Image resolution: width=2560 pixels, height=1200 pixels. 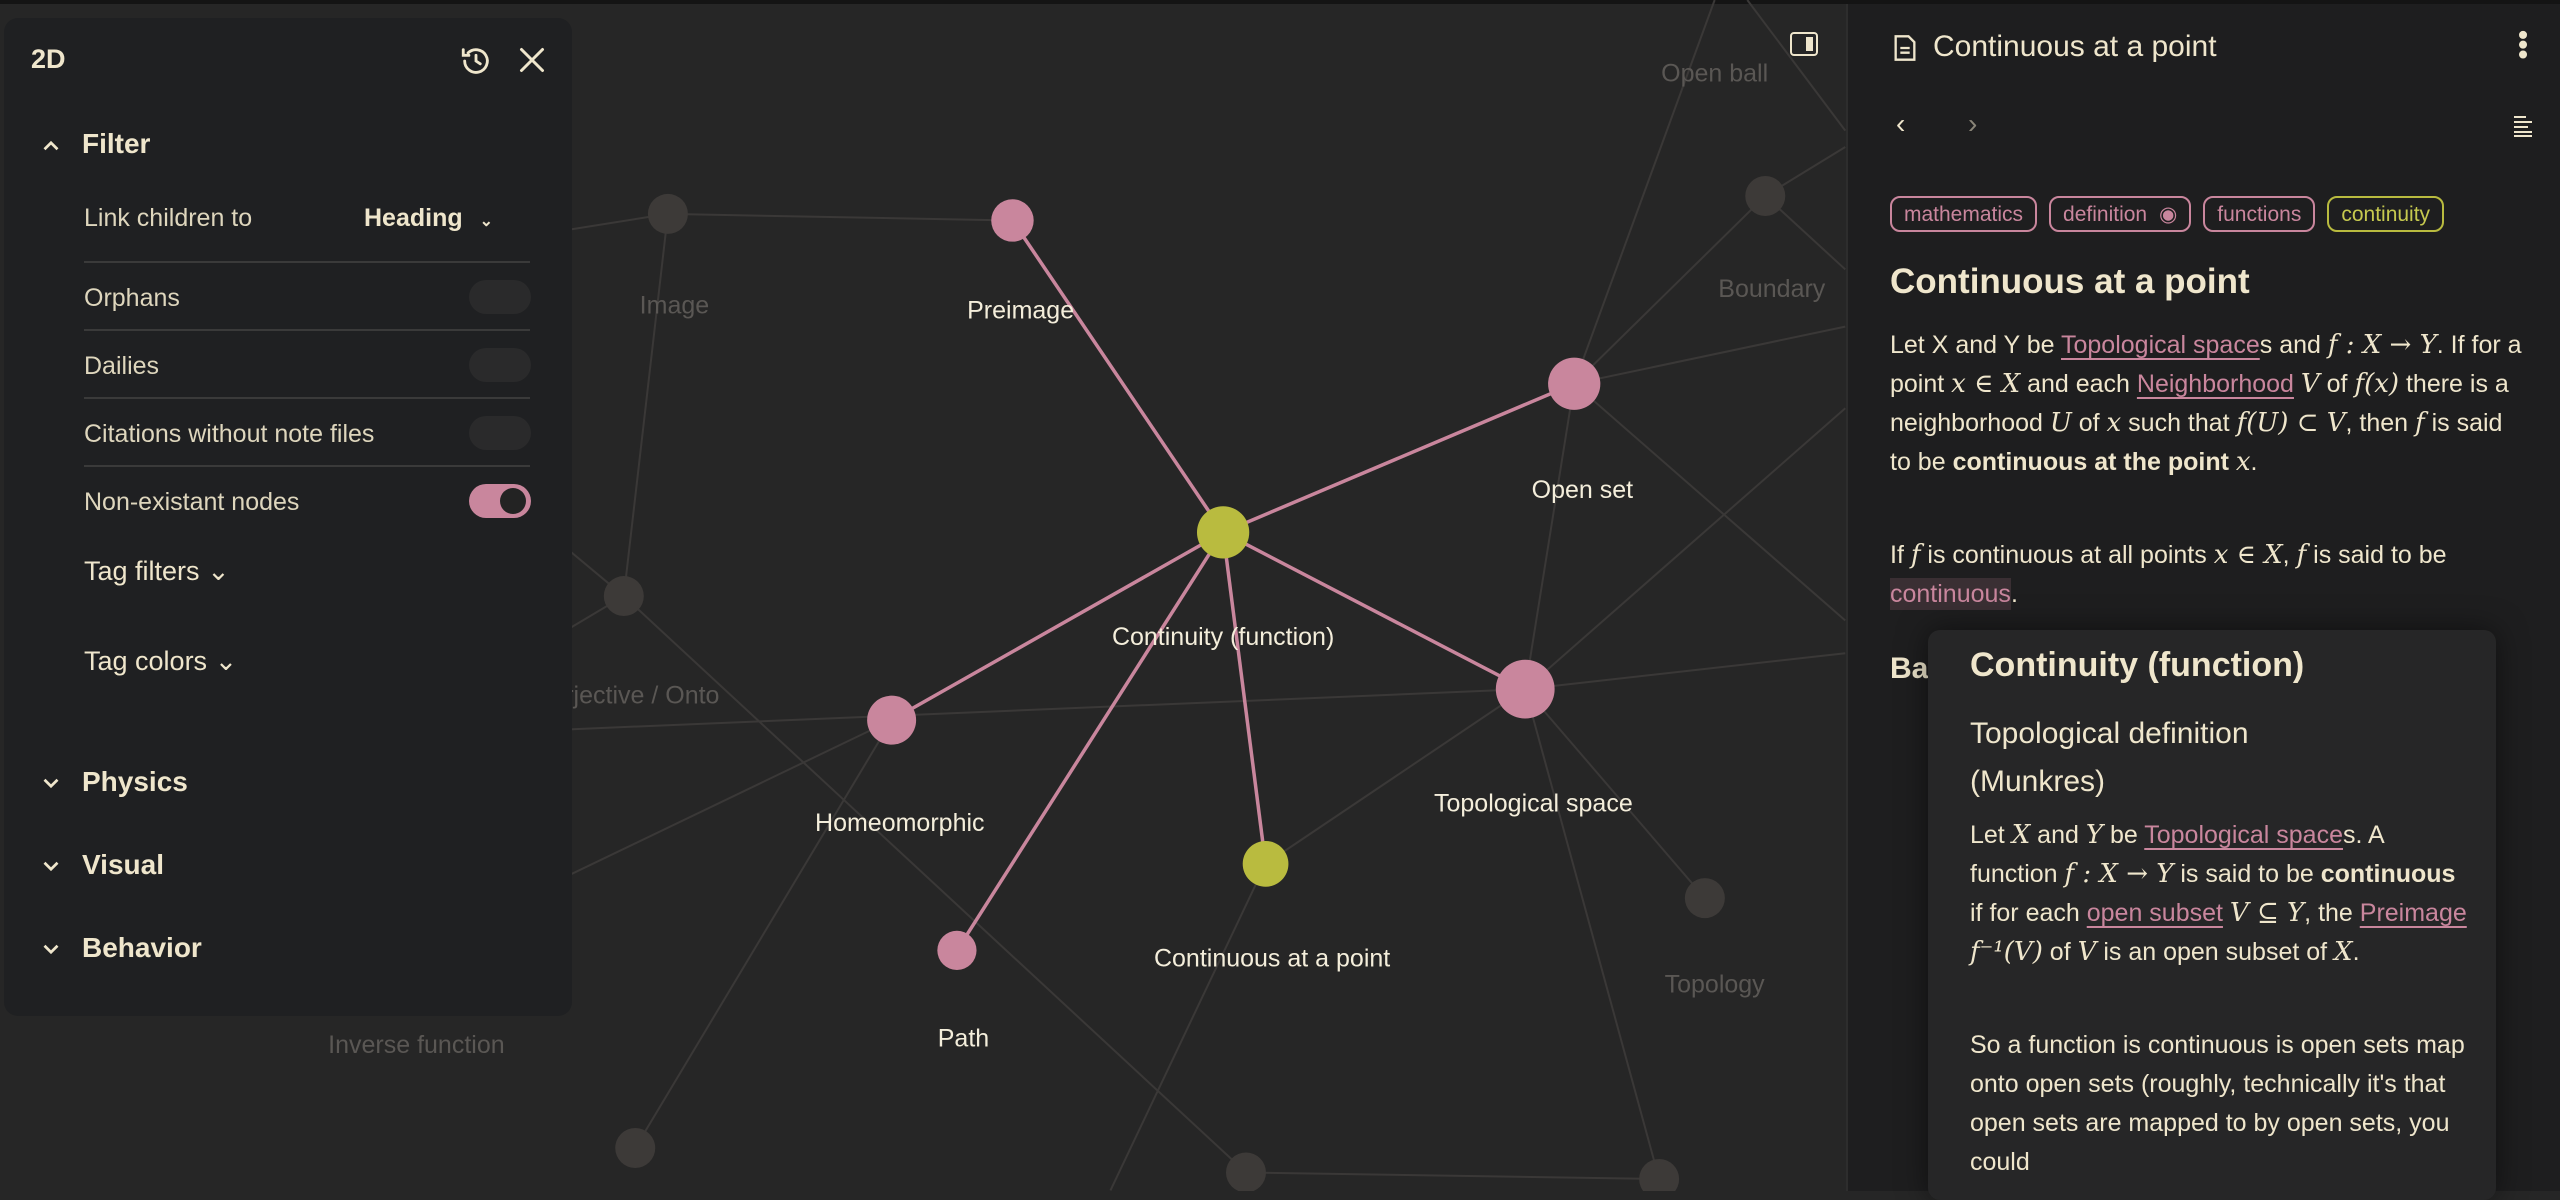 I want to click on math-expression: V ⊆ Y, so click(x=2267, y=913).